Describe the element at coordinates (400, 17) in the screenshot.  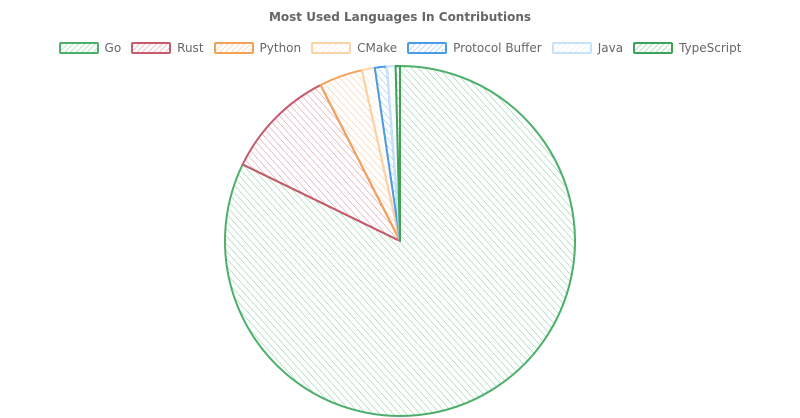
I see `chart-title: Most Used Languages In Contributions` at that location.